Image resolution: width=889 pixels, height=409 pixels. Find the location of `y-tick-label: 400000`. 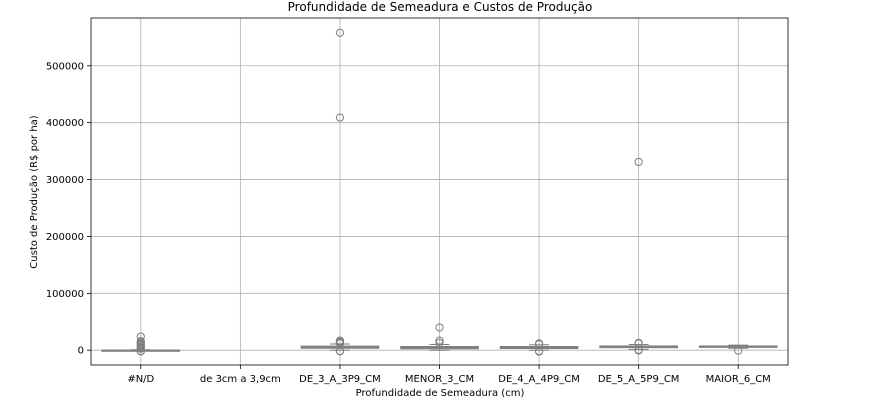

y-tick-label: 400000 is located at coordinates (65, 123).